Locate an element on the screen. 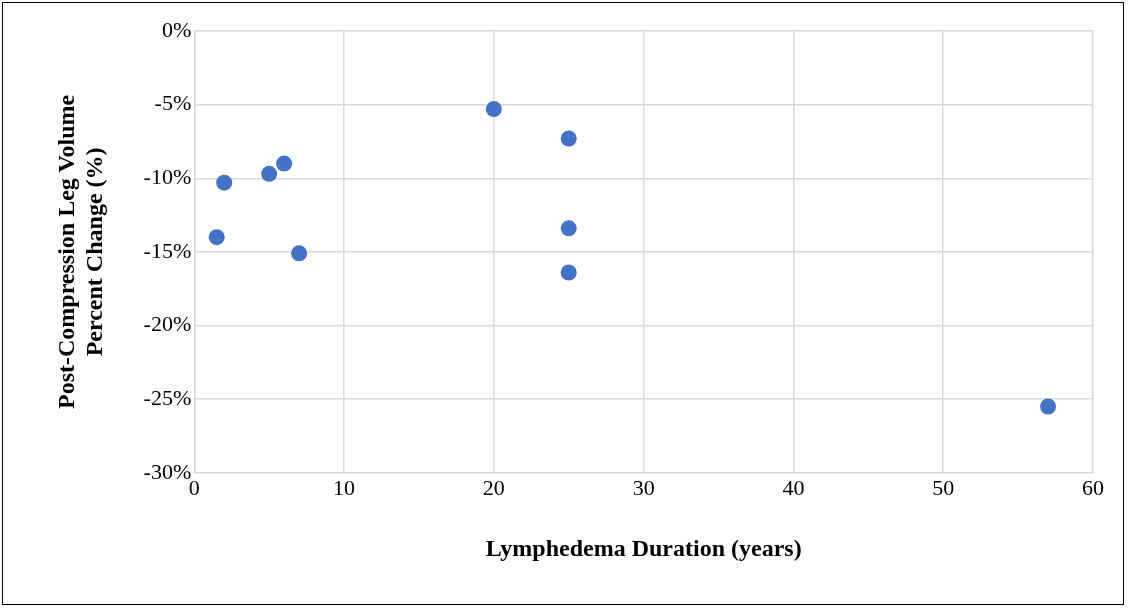 This screenshot has width=1128, height=609. x-tick-label: 30 is located at coordinates (643, 487).